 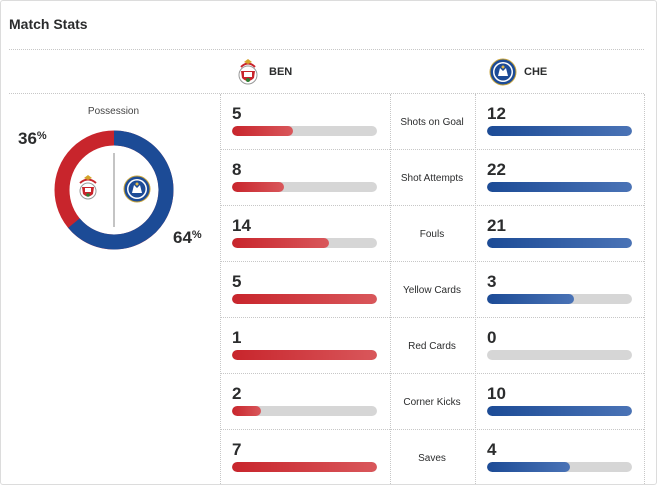 I want to click on possession-away-value: 64, so click(x=182, y=237).